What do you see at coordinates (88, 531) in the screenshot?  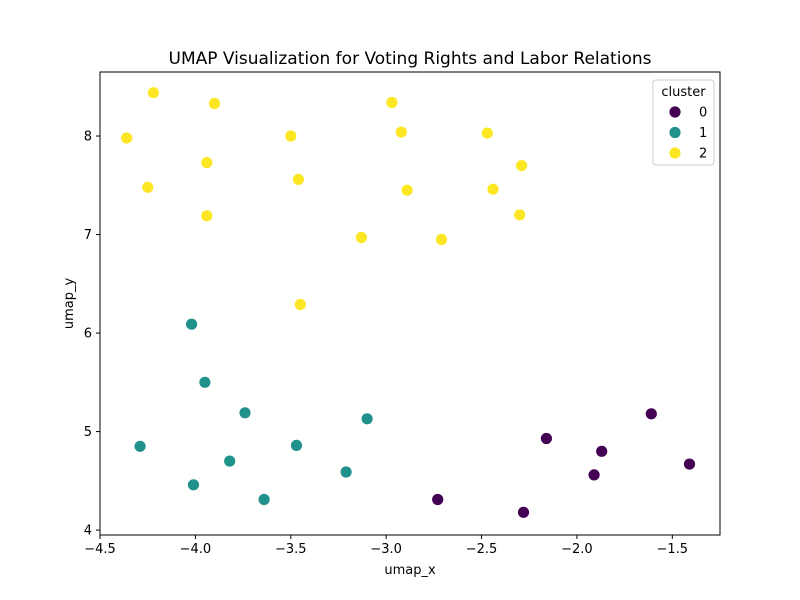 I see `y-tick-label: 4` at bounding box center [88, 531].